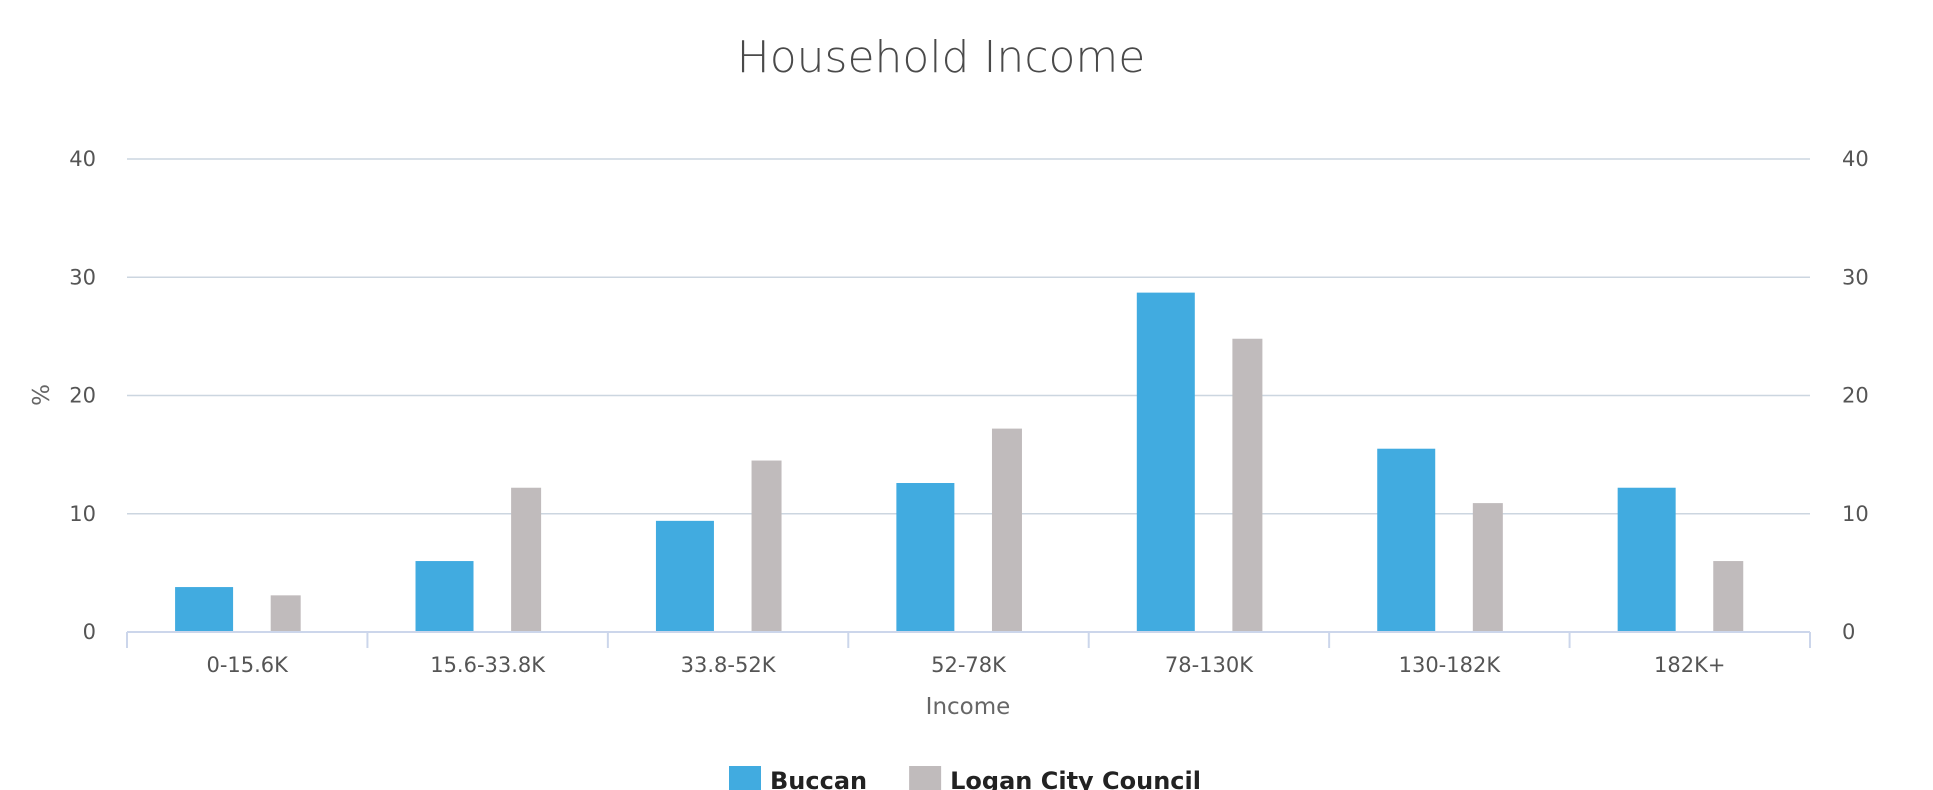 The width and height of the screenshot is (1933, 790). I want to click on x-category-label: 0-15.6K, so click(247, 665).